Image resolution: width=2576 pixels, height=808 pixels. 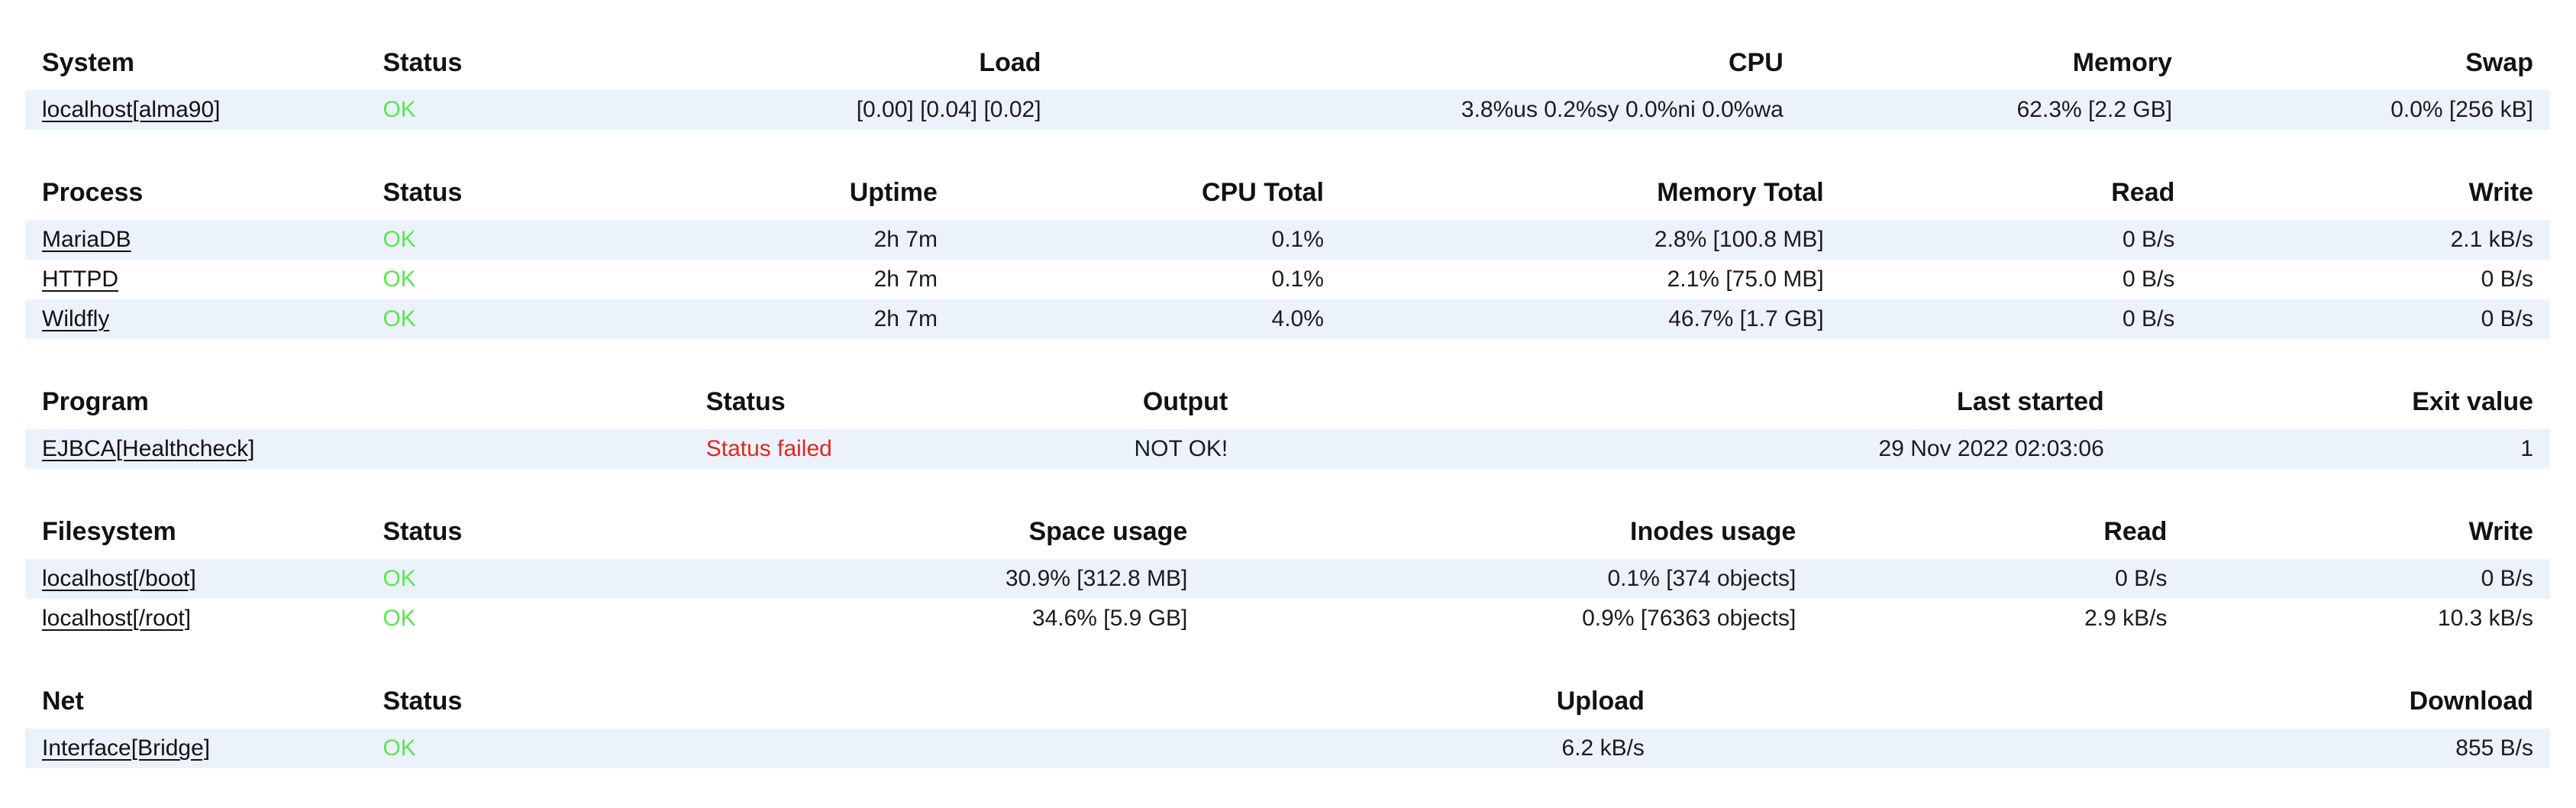 What do you see at coordinates (2471, 701) in the screenshot?
I see `column-header-download: Download` at bounding box center [2471, 701].